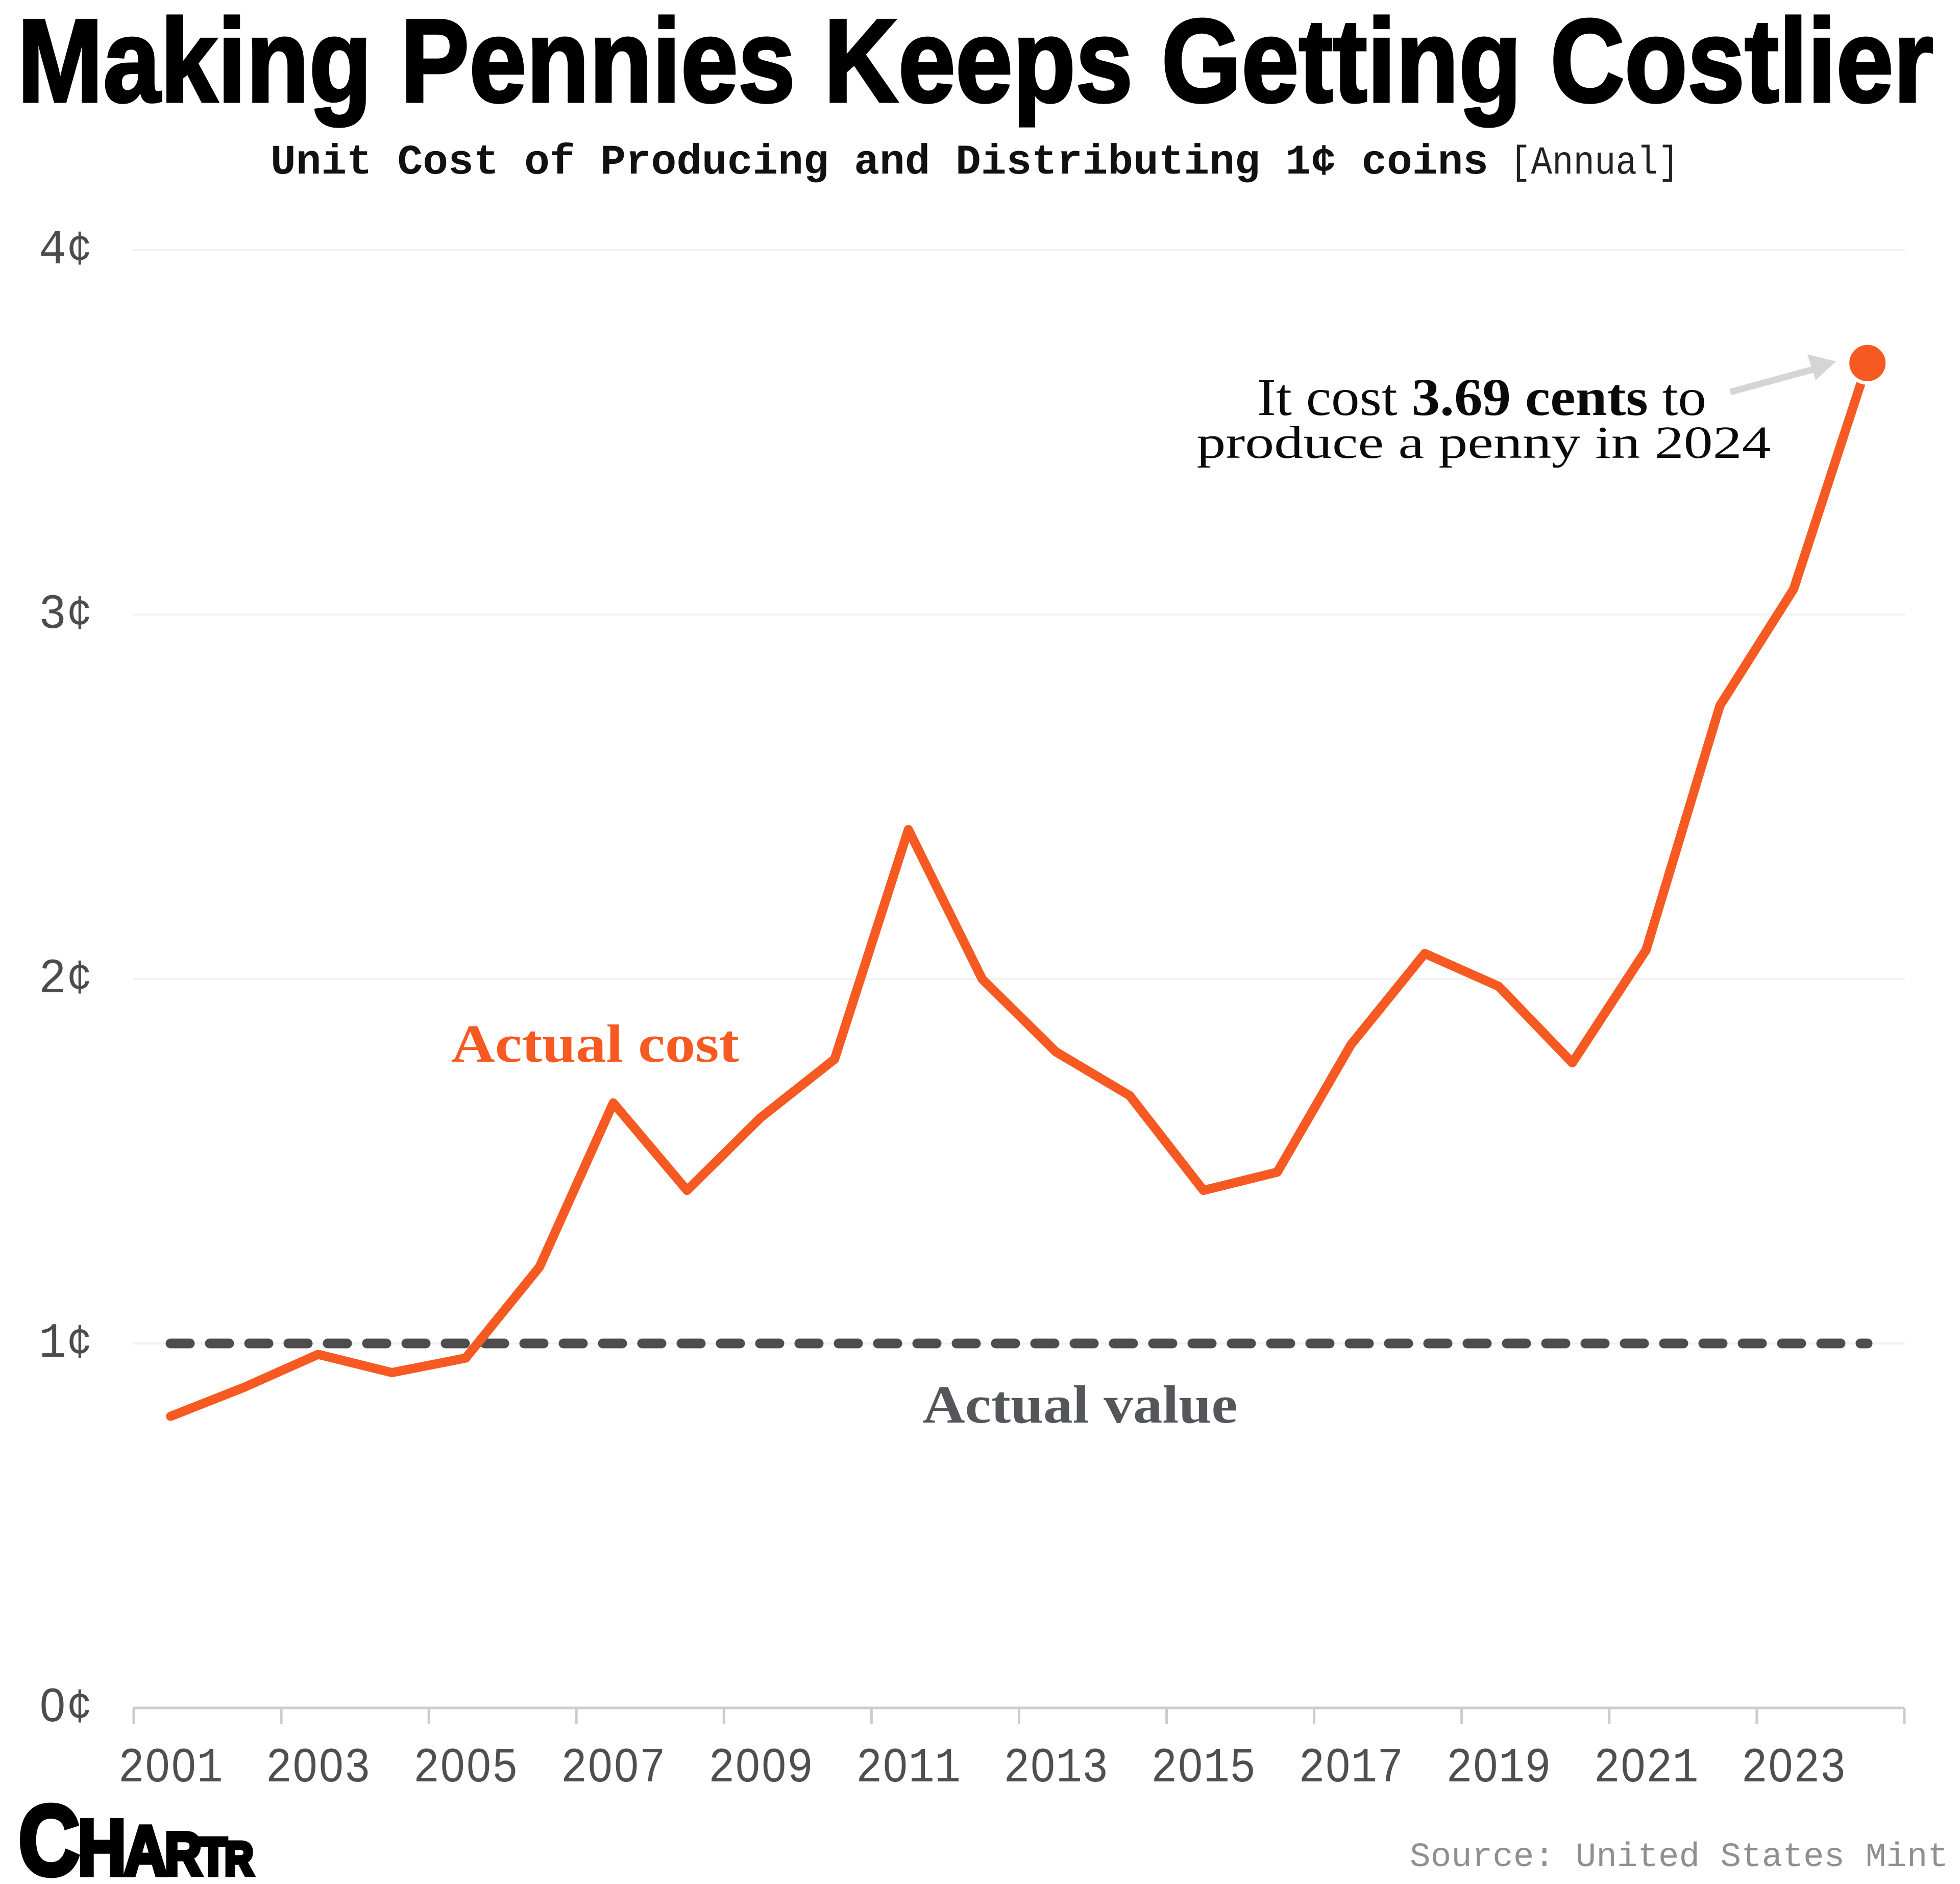  What do you see at coordinates (1481, 397) in the screenshot?
I see `svg-text: It cost 3.69 cents to` at bounding box center [1481, 397].